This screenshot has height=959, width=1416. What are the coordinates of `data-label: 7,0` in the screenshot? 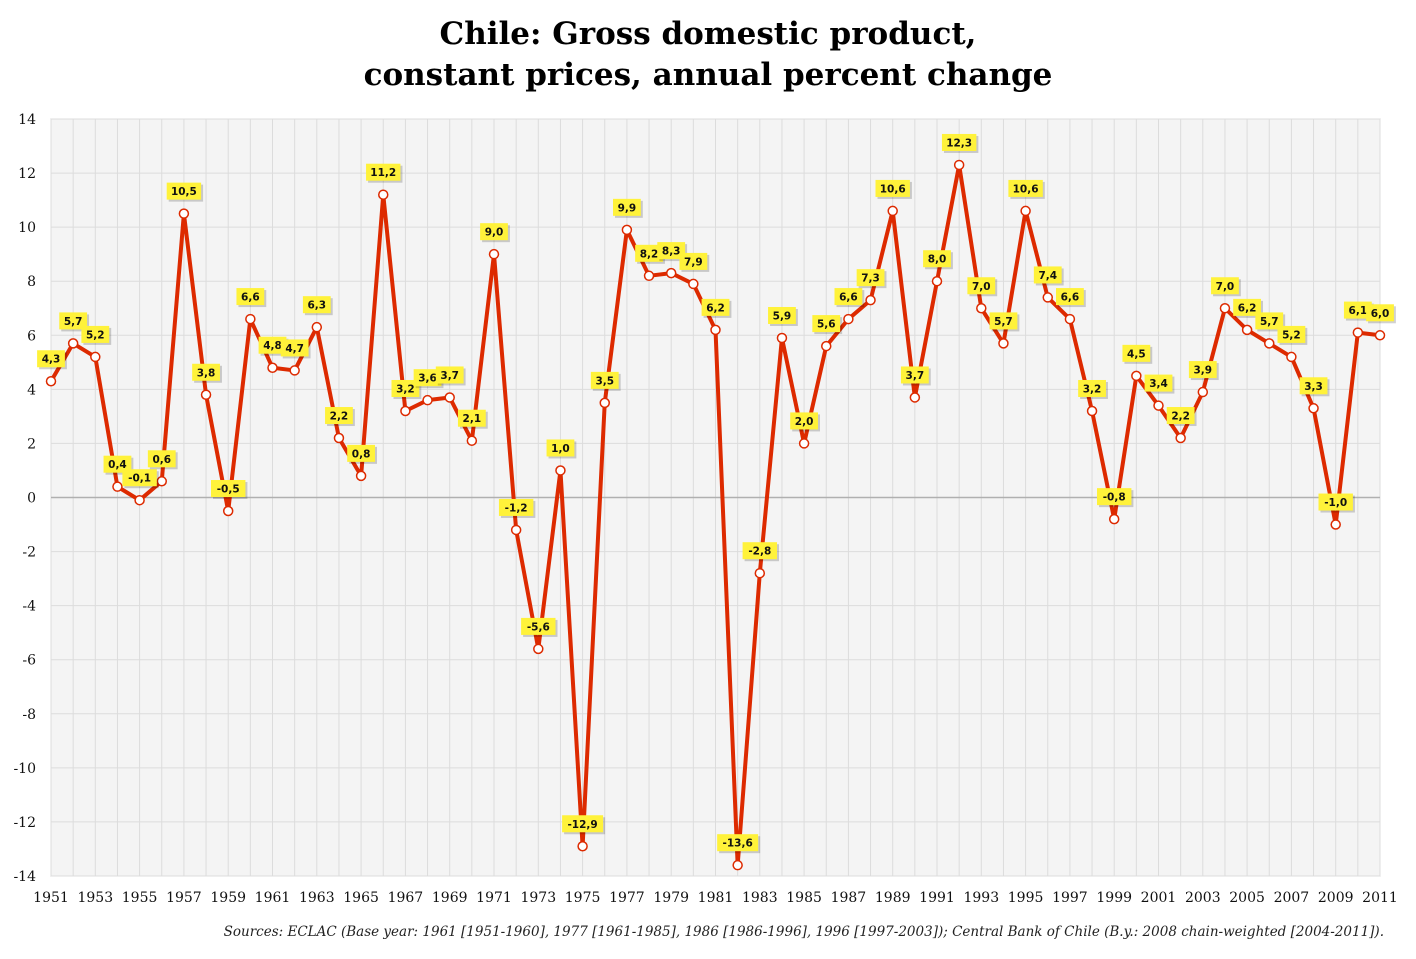 It's located at (1226, 287).